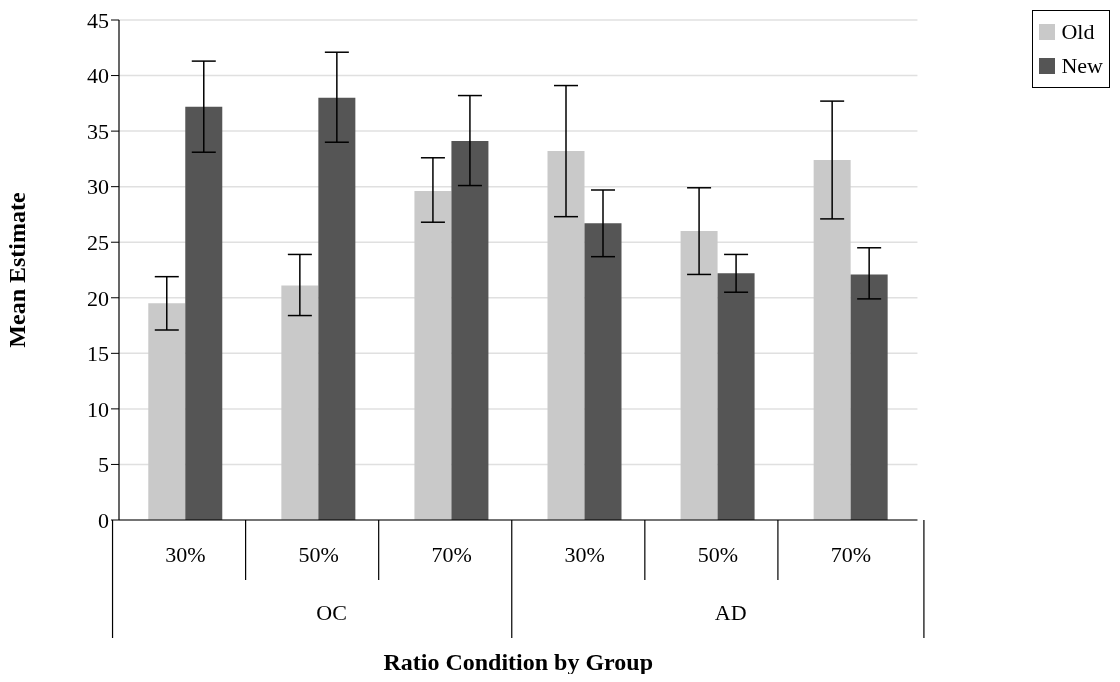  What do you see at coordinates (98, 187) in the screenshot?
I see `y-tick-label: 30` at bounding box center [98, 187].